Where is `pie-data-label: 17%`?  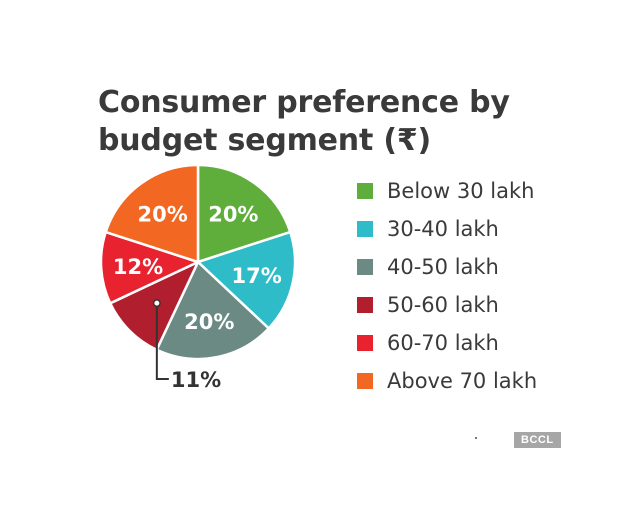
pie-data-label: 17% is located at coordinates (257, 276).